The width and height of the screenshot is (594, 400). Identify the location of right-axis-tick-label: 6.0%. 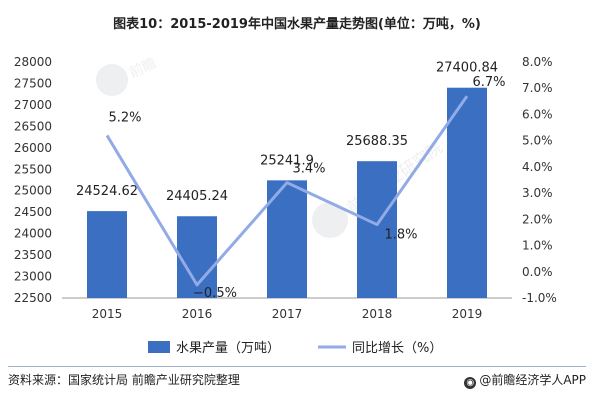
(537, 114).